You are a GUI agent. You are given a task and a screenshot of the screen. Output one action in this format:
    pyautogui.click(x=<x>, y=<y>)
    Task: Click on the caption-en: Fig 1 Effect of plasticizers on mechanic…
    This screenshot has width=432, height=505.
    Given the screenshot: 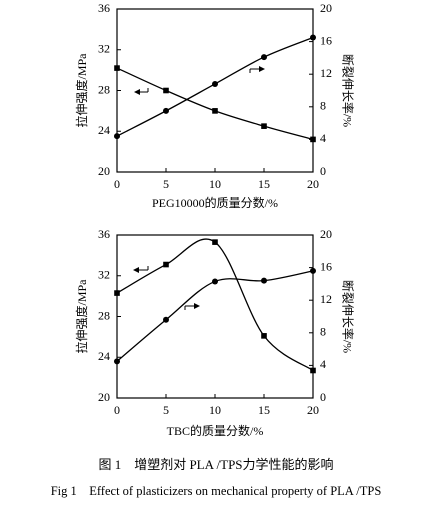 What is the action you would take?
    pyautogui.click(x=216, y=491)
    